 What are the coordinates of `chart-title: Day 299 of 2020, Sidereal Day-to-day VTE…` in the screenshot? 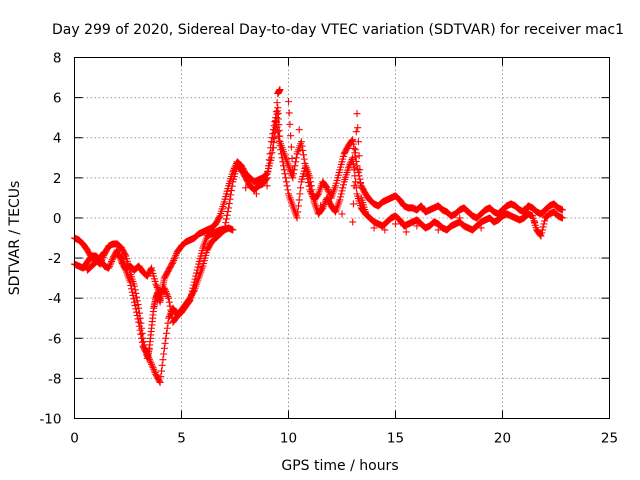 It's located at (338, 30).